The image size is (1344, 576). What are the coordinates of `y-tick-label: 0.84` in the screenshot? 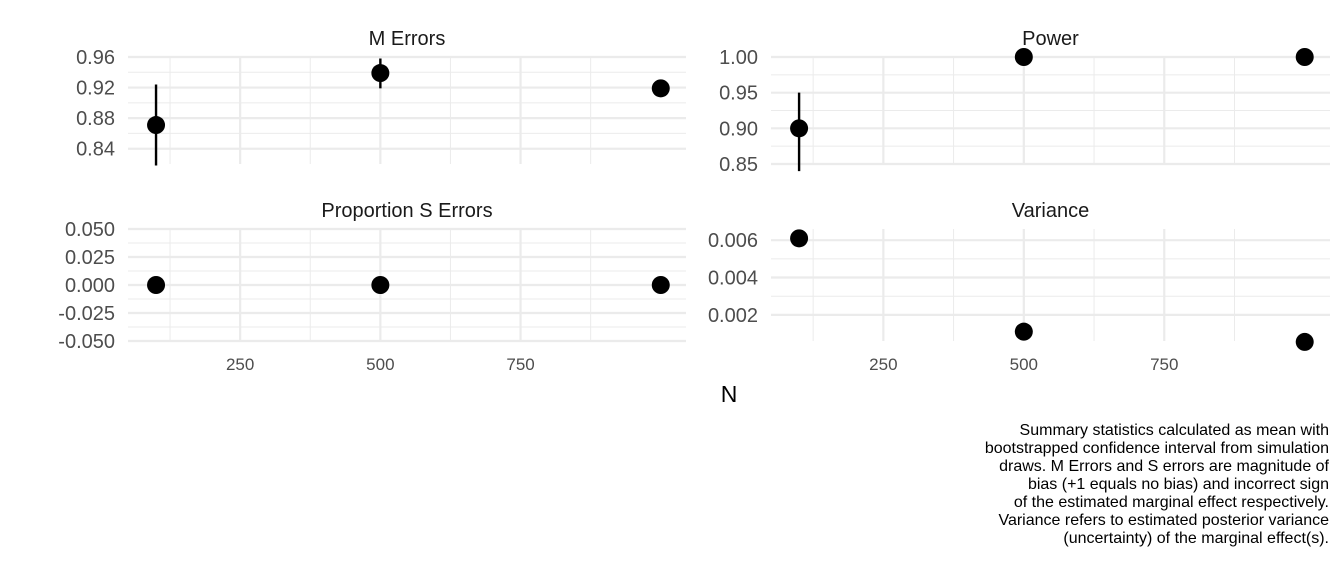 It's located at (95, 150).